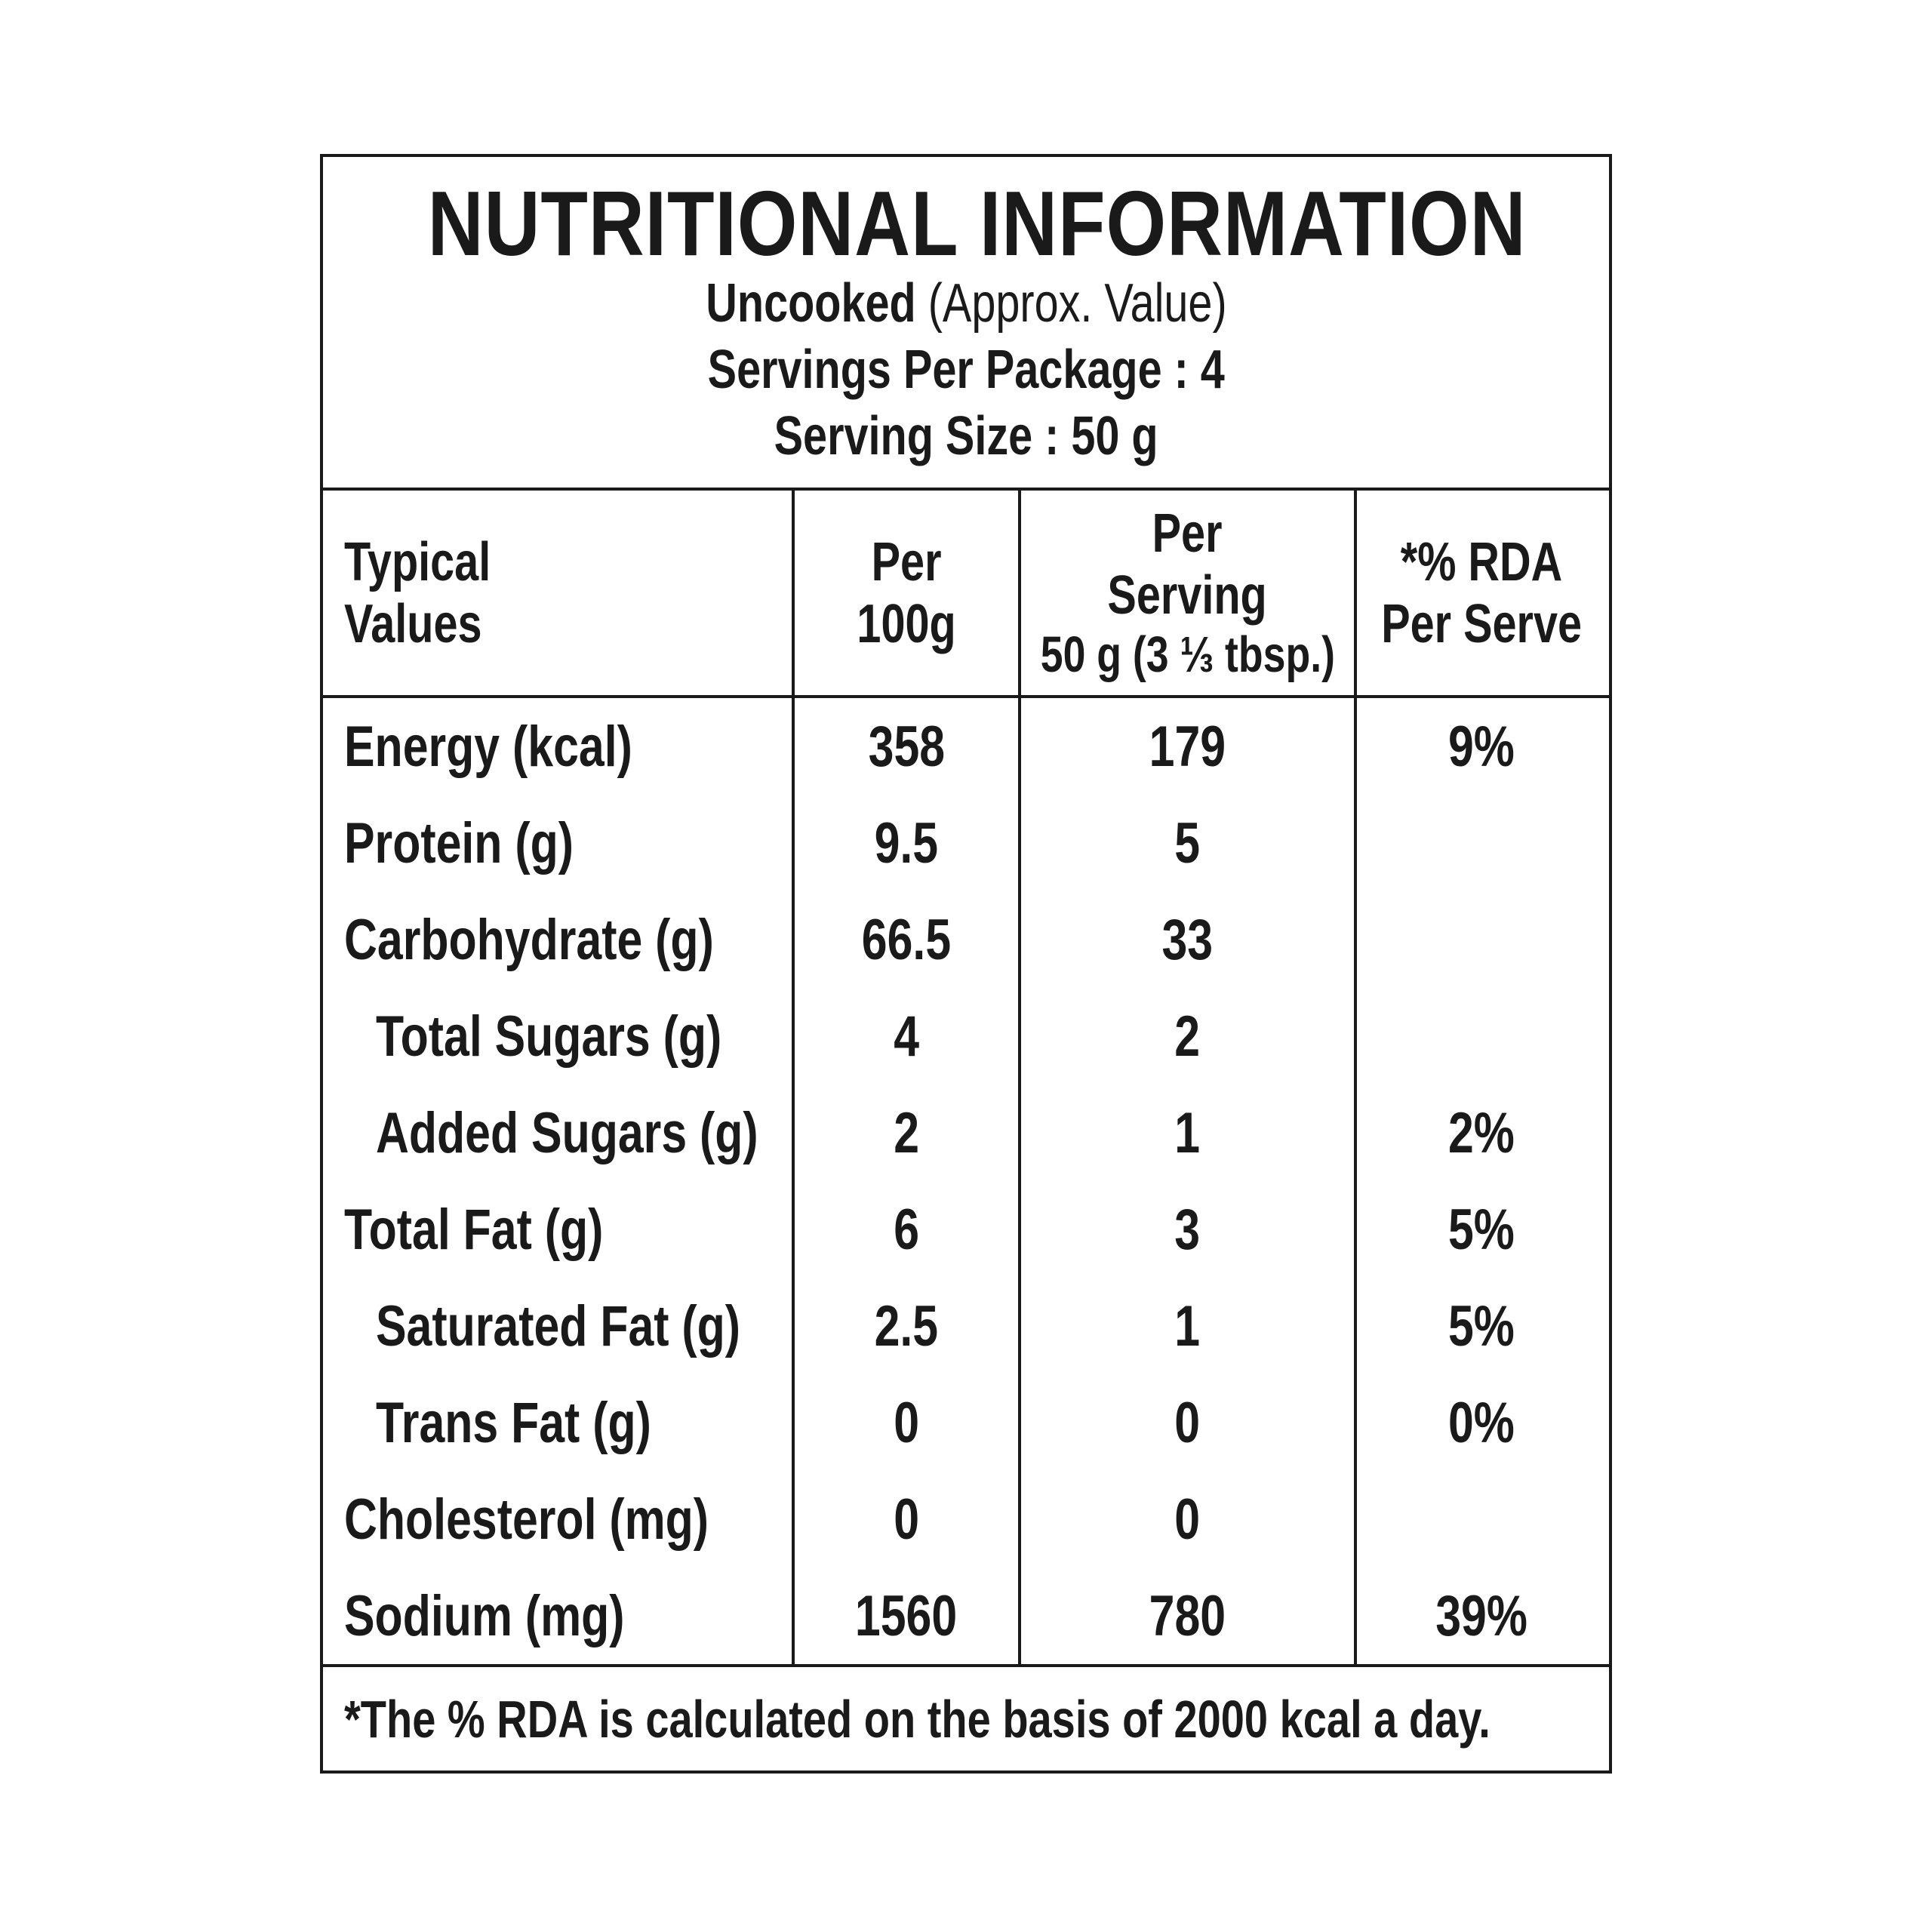 The width and height of the screenshot is (1932, 1932). Describe the element at coordinates (905, 1615) in the screenshot. I see `value-per-100g: 1560` at that location.